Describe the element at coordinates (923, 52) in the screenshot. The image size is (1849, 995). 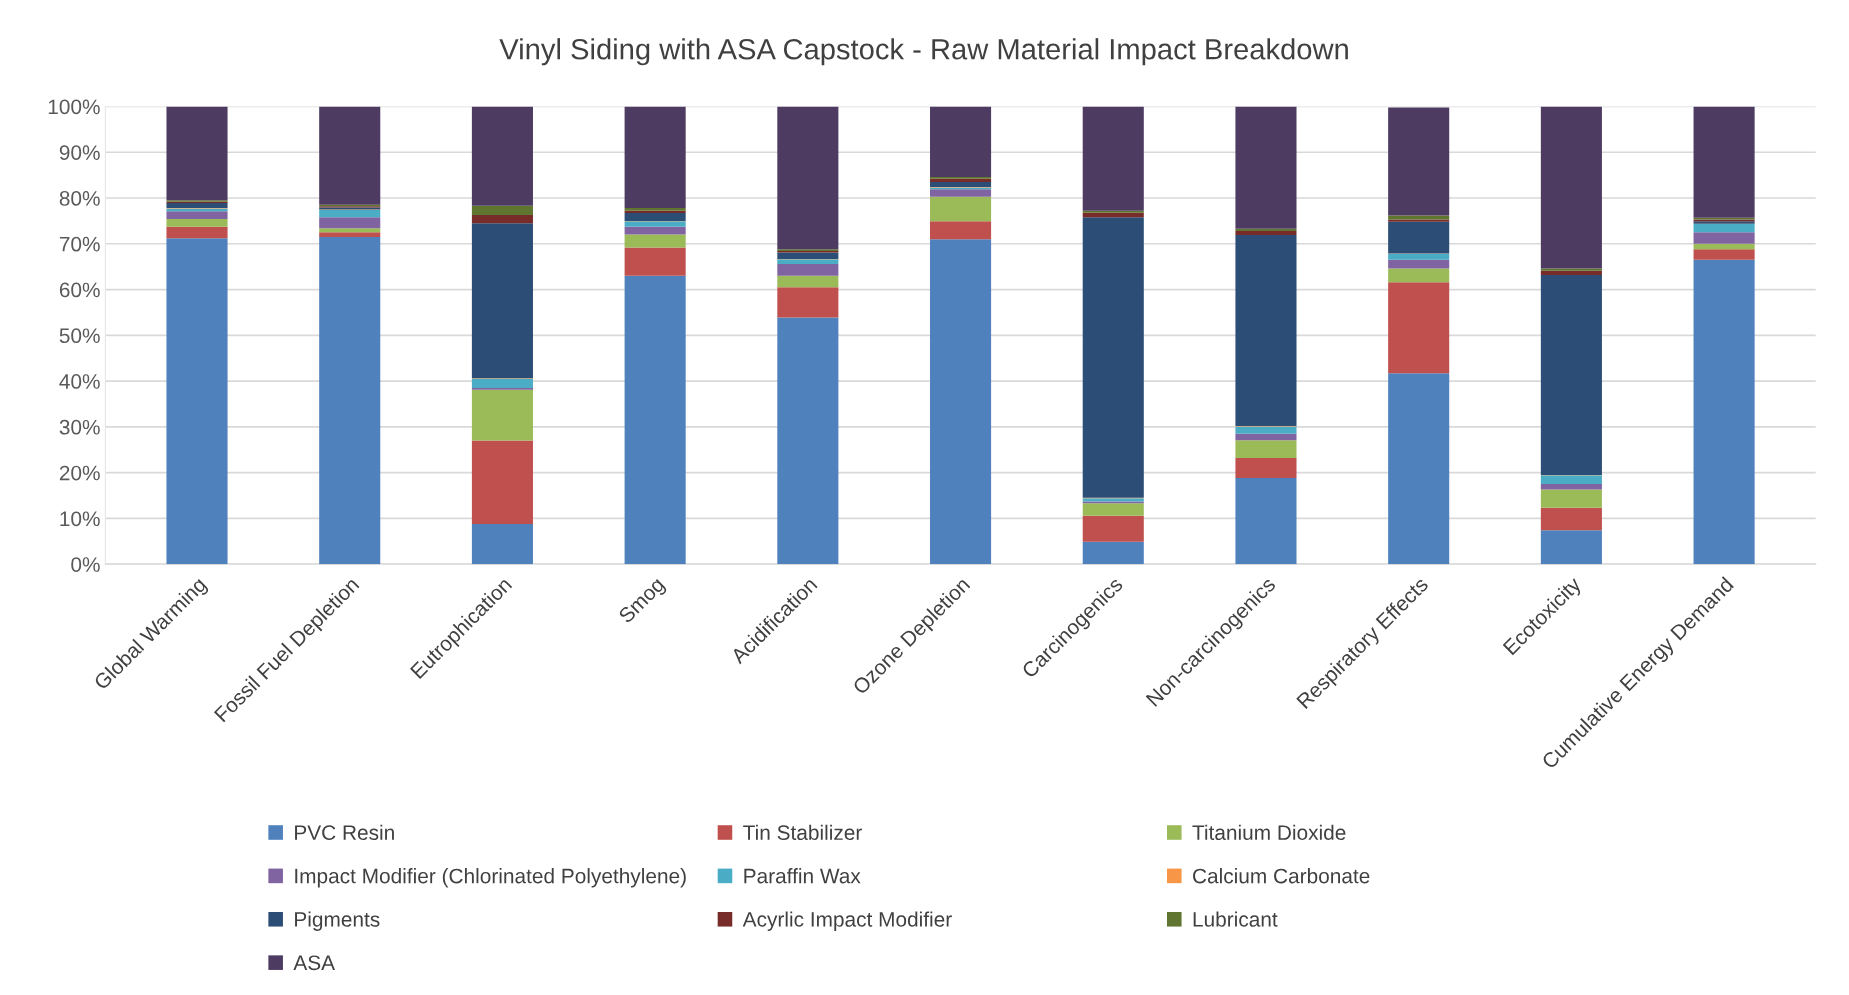
I see `chart-title: Vinyl Siding with ASA Capstock - Raw Material Impact Breakdown` at that location.